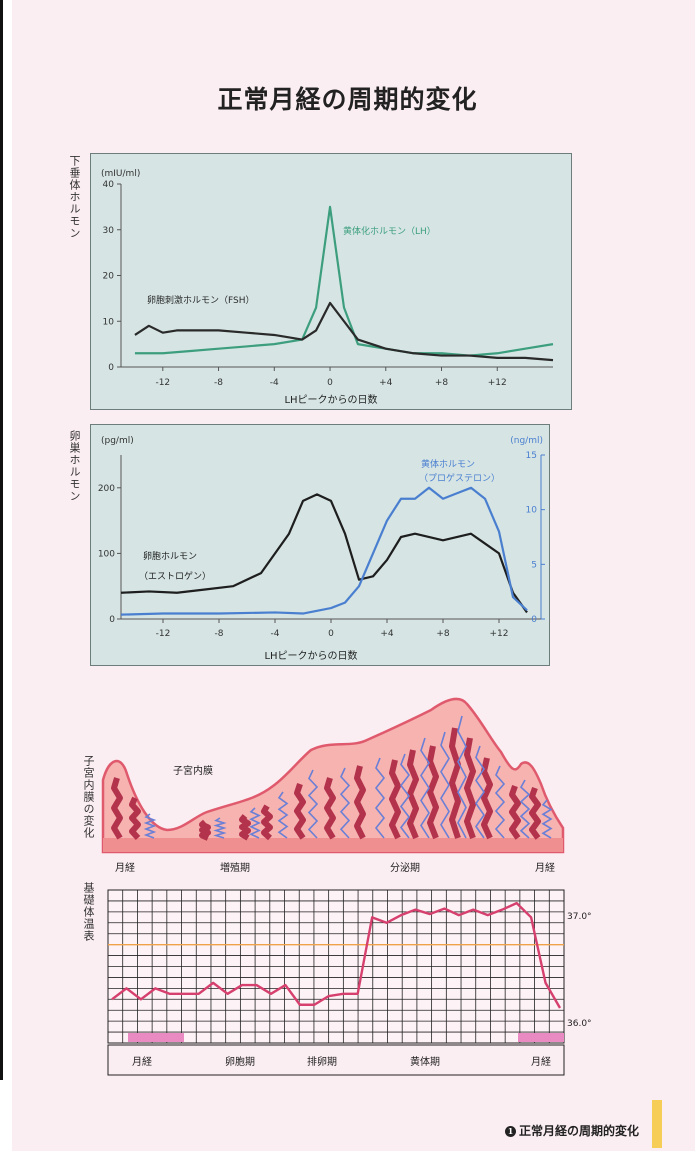  Describe the element at coordinates (109, 322) in the screenshot. I see `pituitary-y-tick-label: 10` at that location.